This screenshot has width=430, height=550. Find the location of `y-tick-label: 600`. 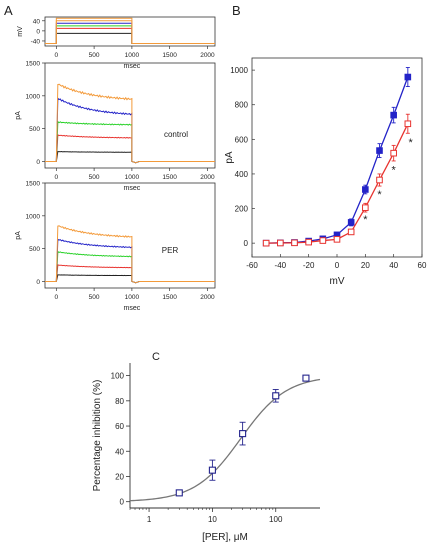

y-tick-label: 600 is located at coordinates (242, 139).